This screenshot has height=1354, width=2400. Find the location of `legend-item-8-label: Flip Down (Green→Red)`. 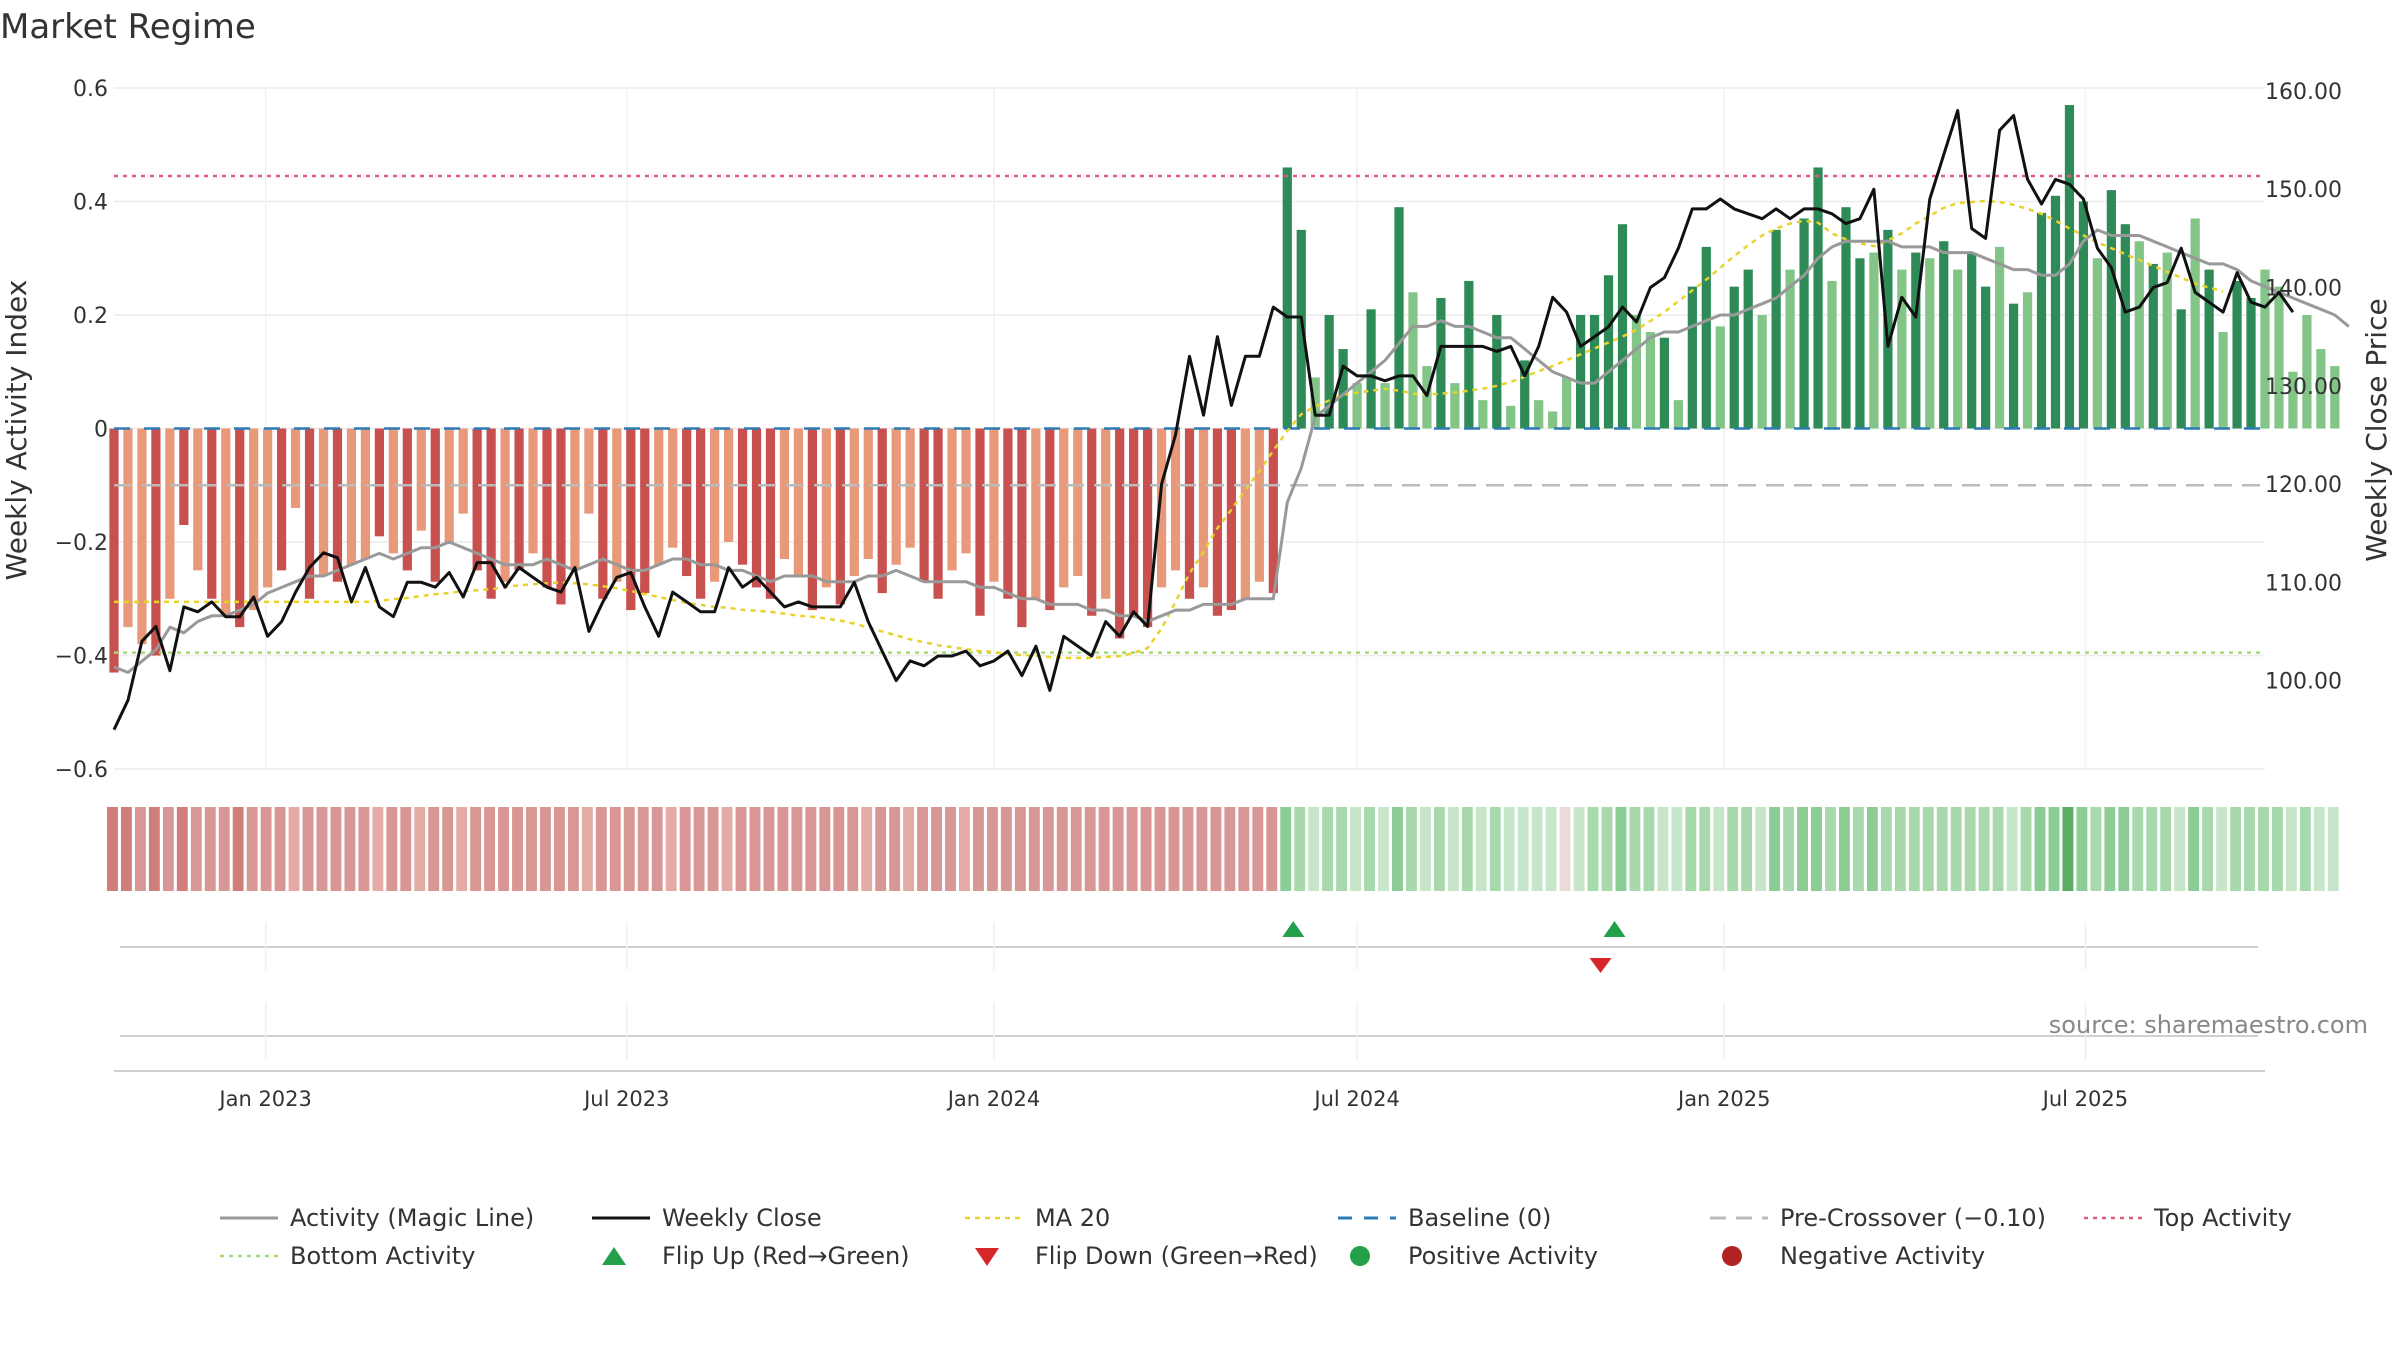

legend-item-8-label: Flip Down (Green→Red) is located at coordinates (1176, 1256).